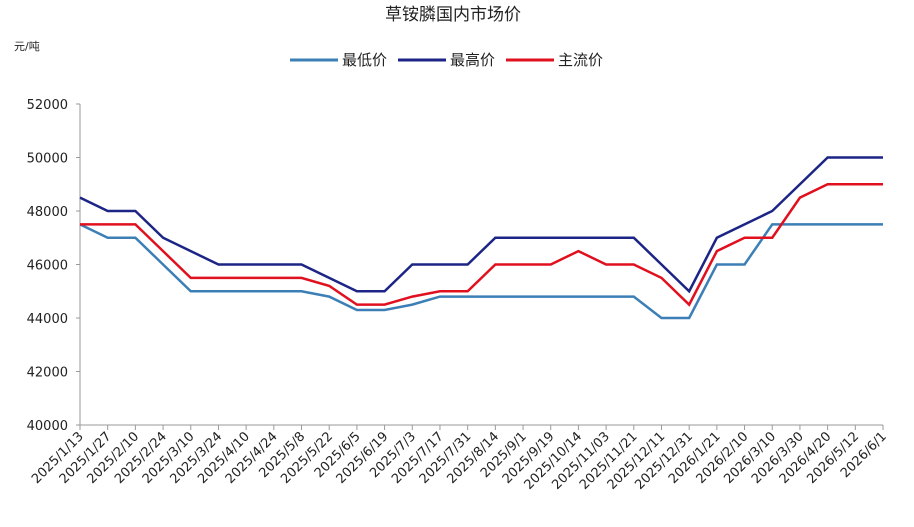 The image size is (914, 527). Describe the element at coordinates (47, 426) in the screenshot. I see `y-tick-label: 40000` at that location.